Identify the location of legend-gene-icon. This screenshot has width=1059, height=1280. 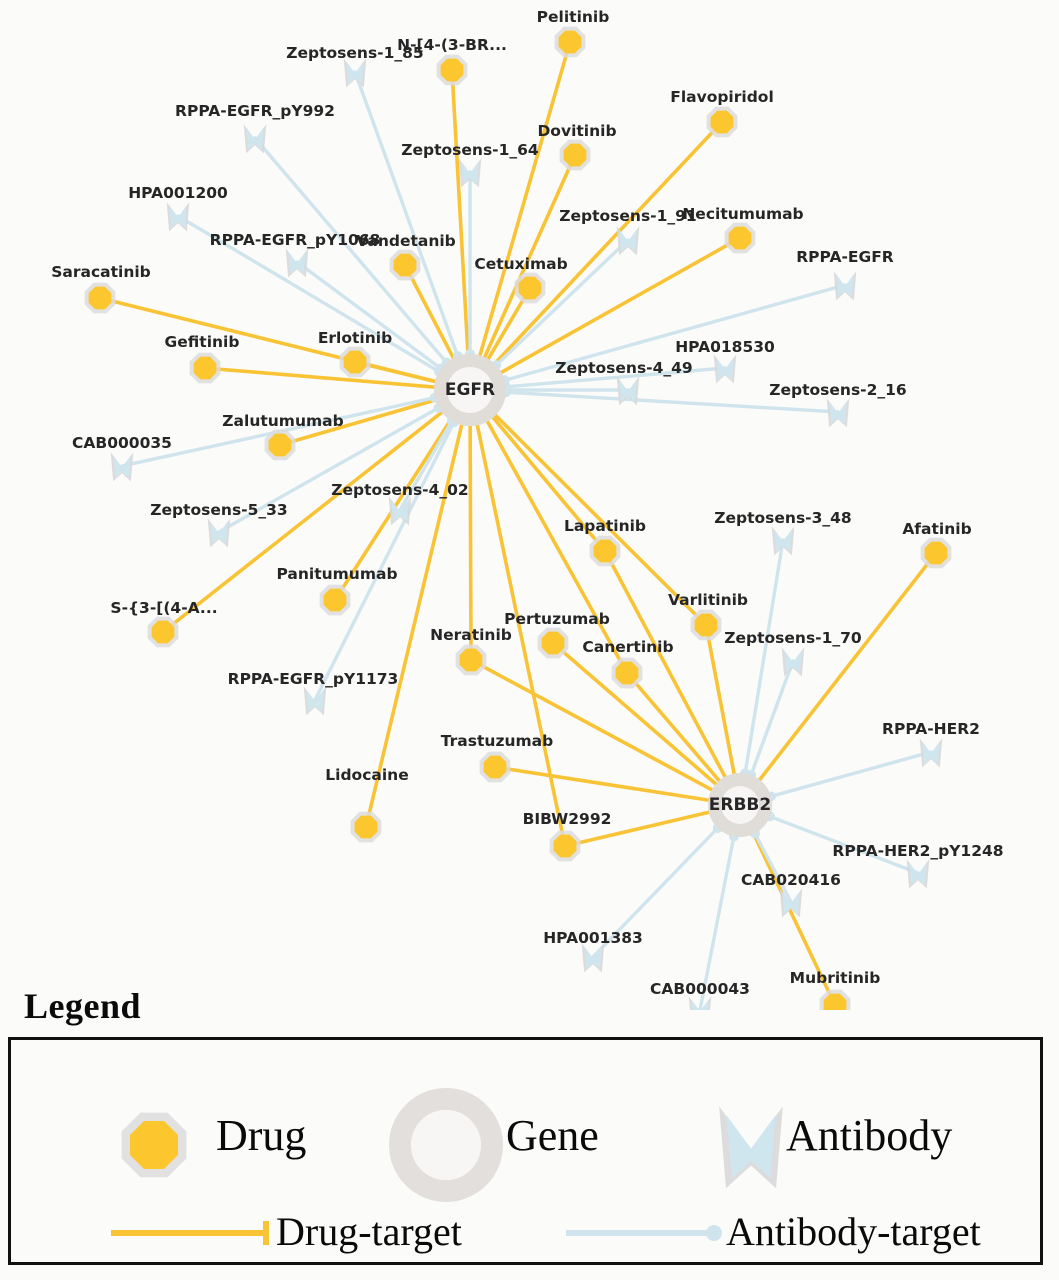
(446, 1145).